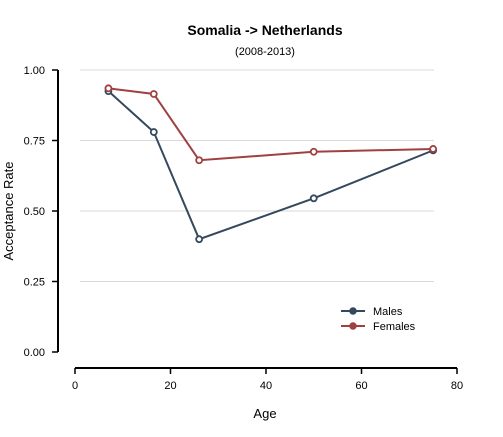  Describe the element at coordinates (34, 71) in the screenshot. I see `y-tick-label: 1.00` at that location.